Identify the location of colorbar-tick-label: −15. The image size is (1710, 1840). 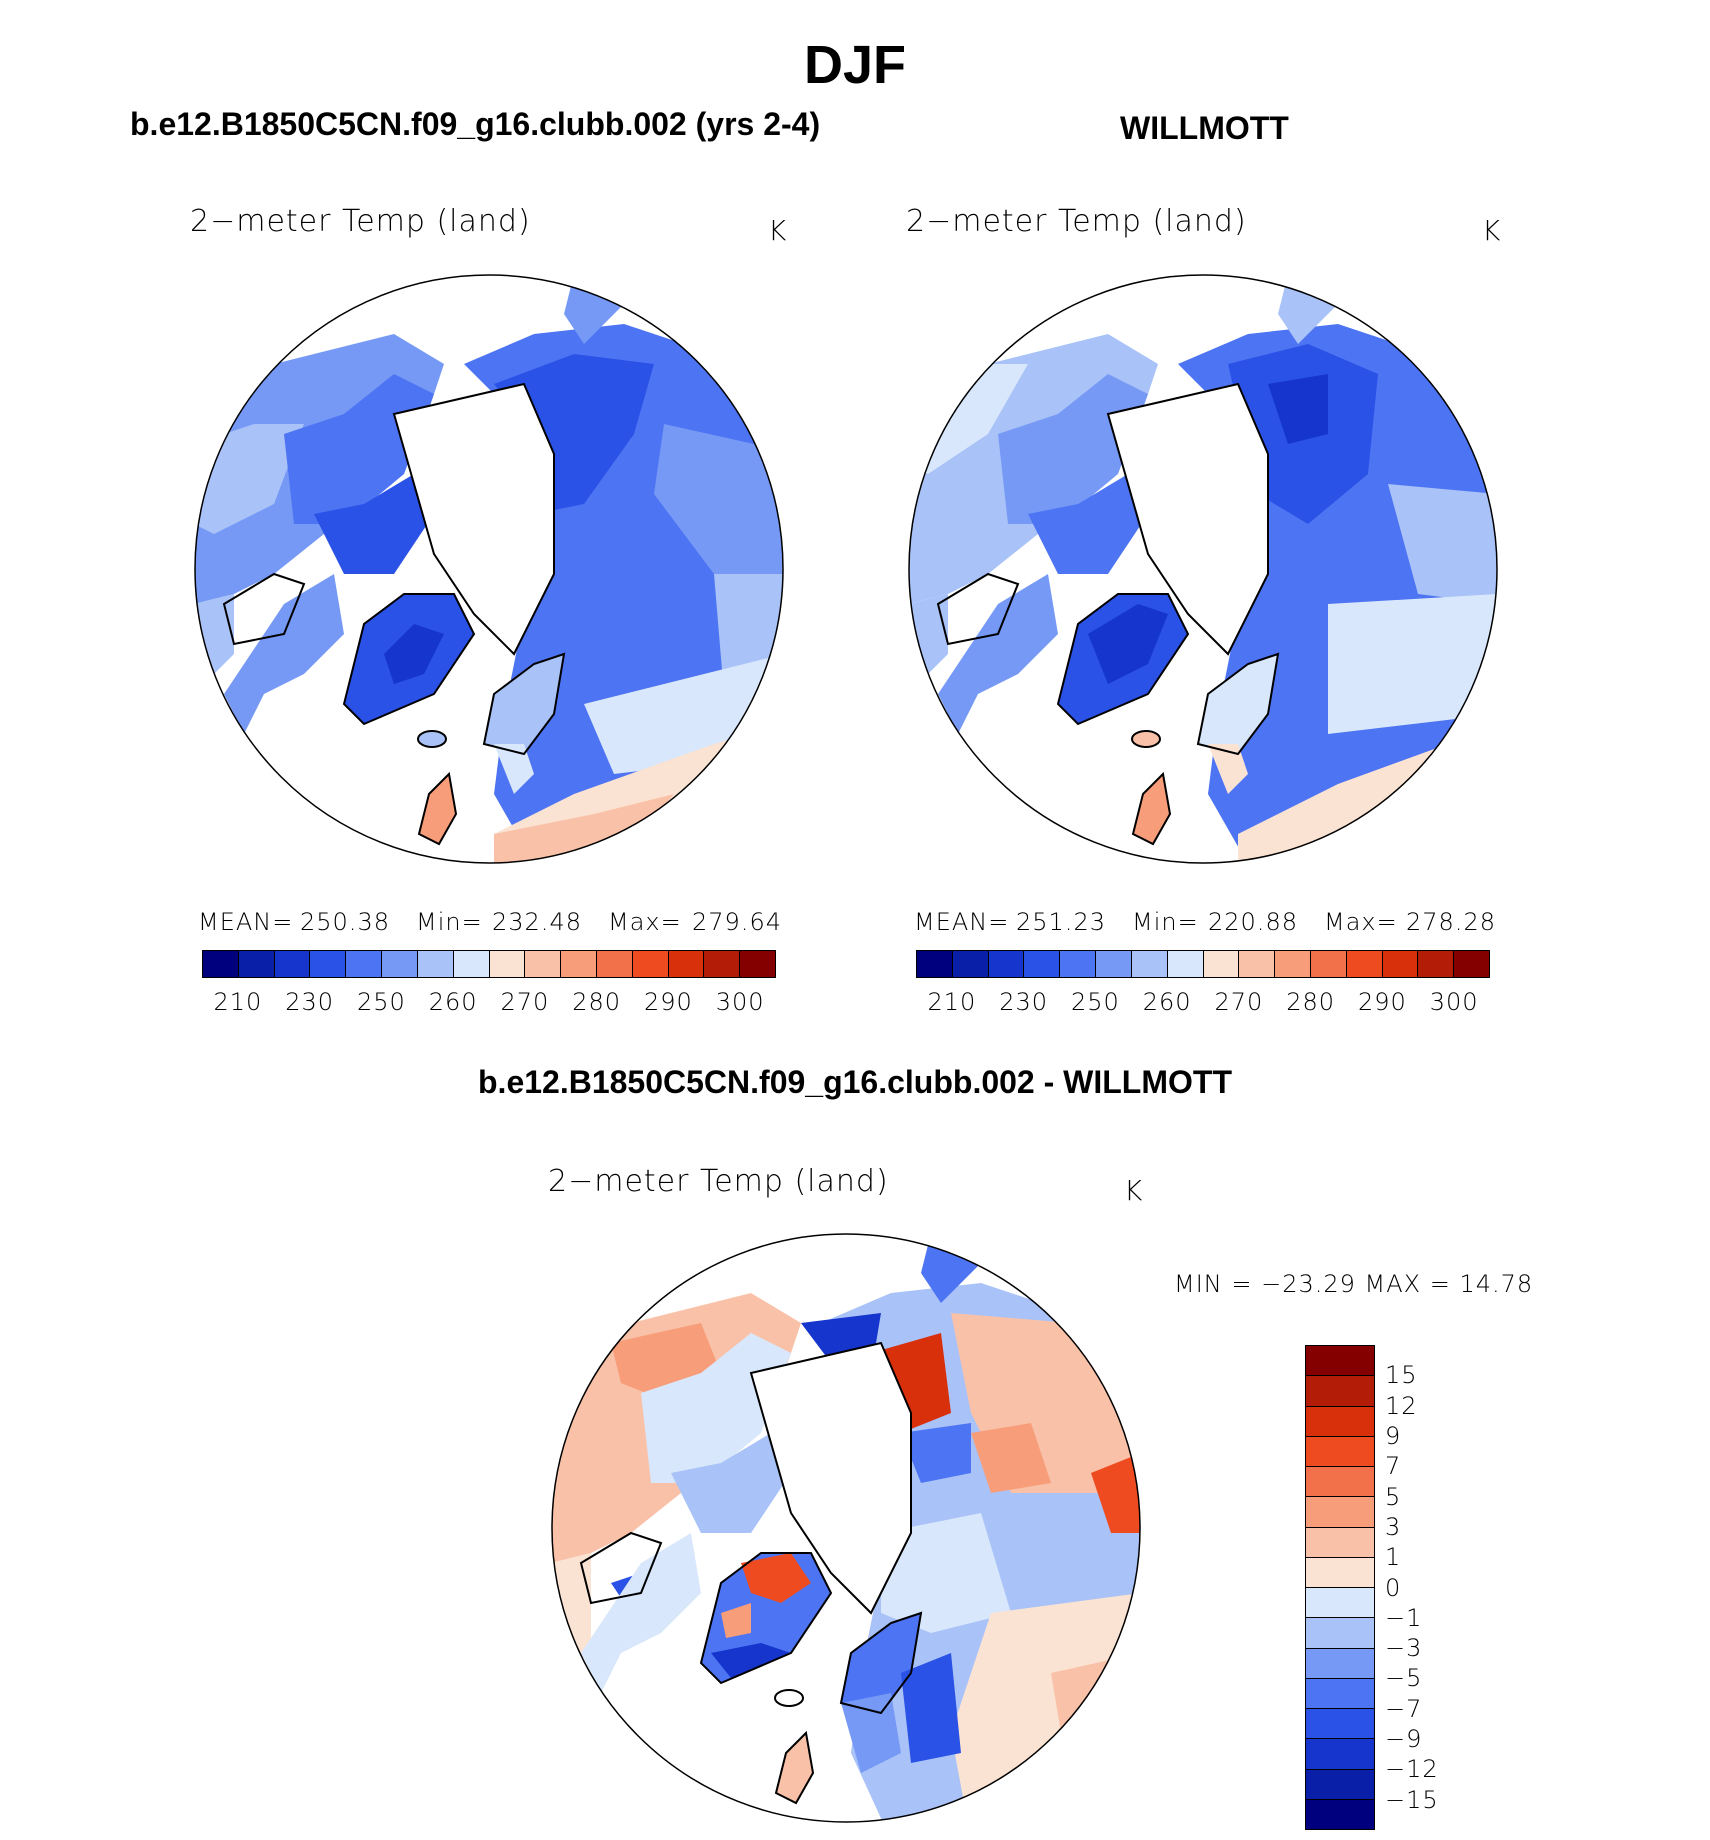
(1412, 1799).